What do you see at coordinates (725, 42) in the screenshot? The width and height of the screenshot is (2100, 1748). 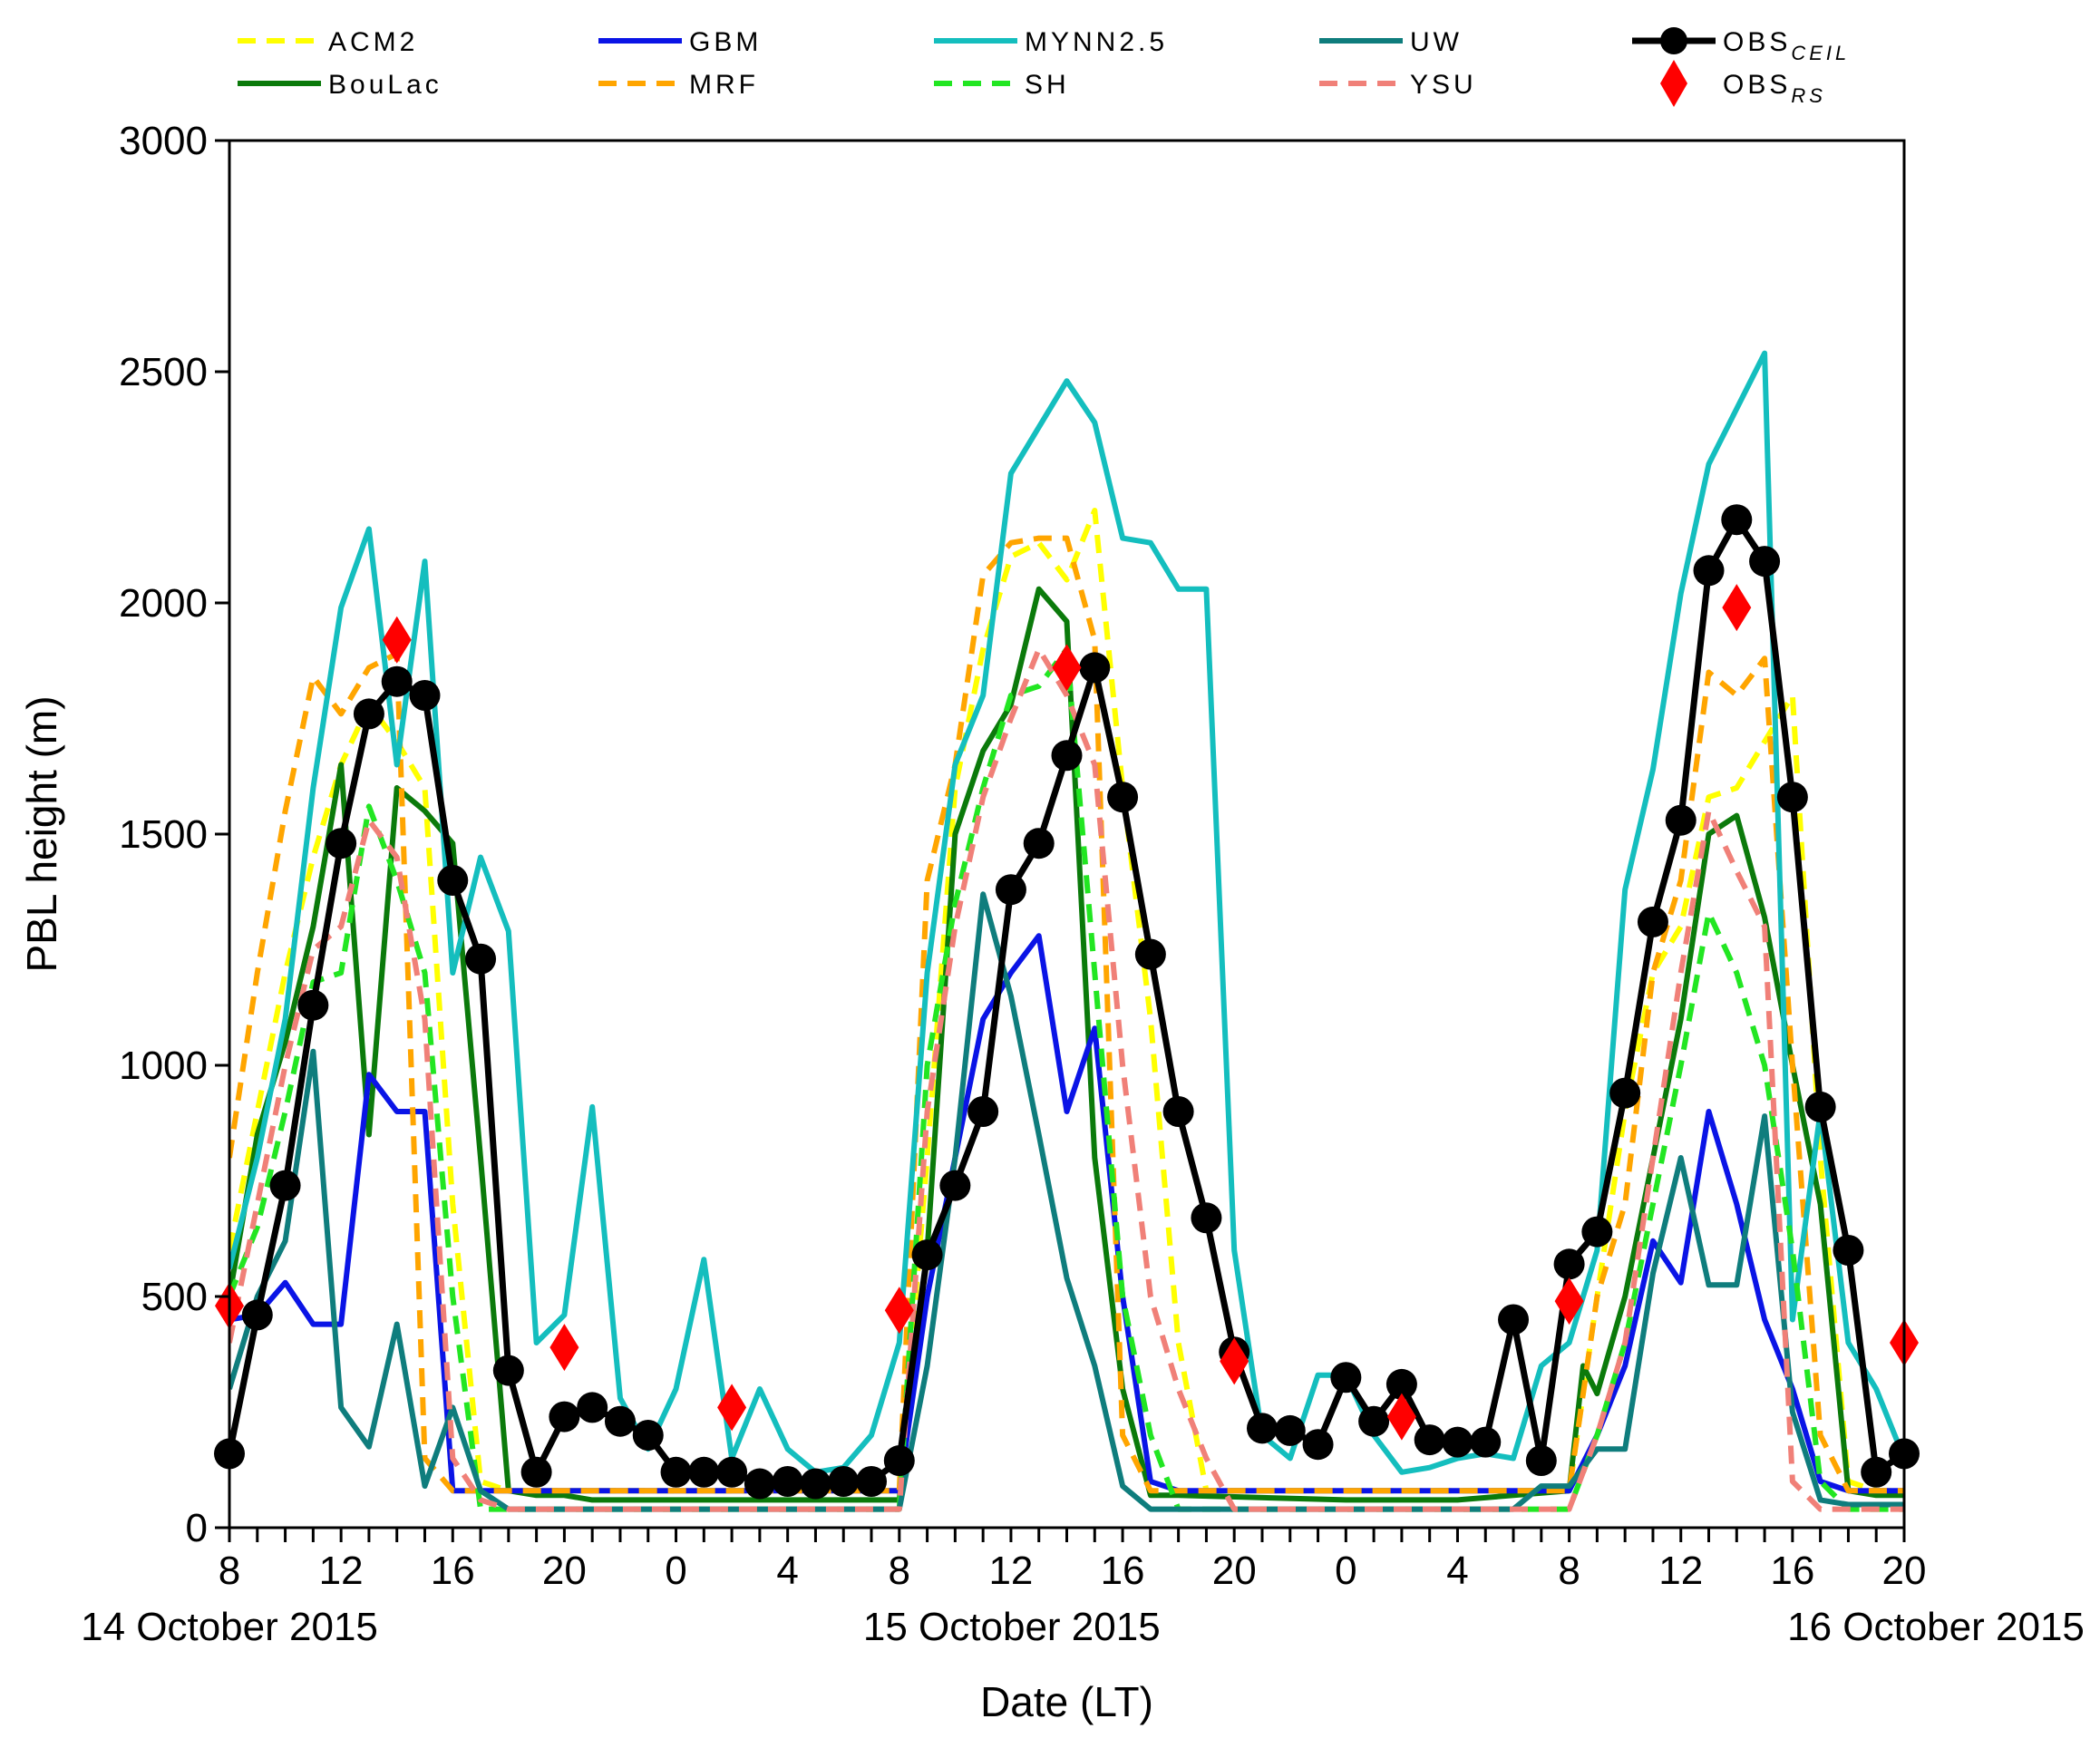 I see `legend-label: GBM` at bounding box center [725, 42].